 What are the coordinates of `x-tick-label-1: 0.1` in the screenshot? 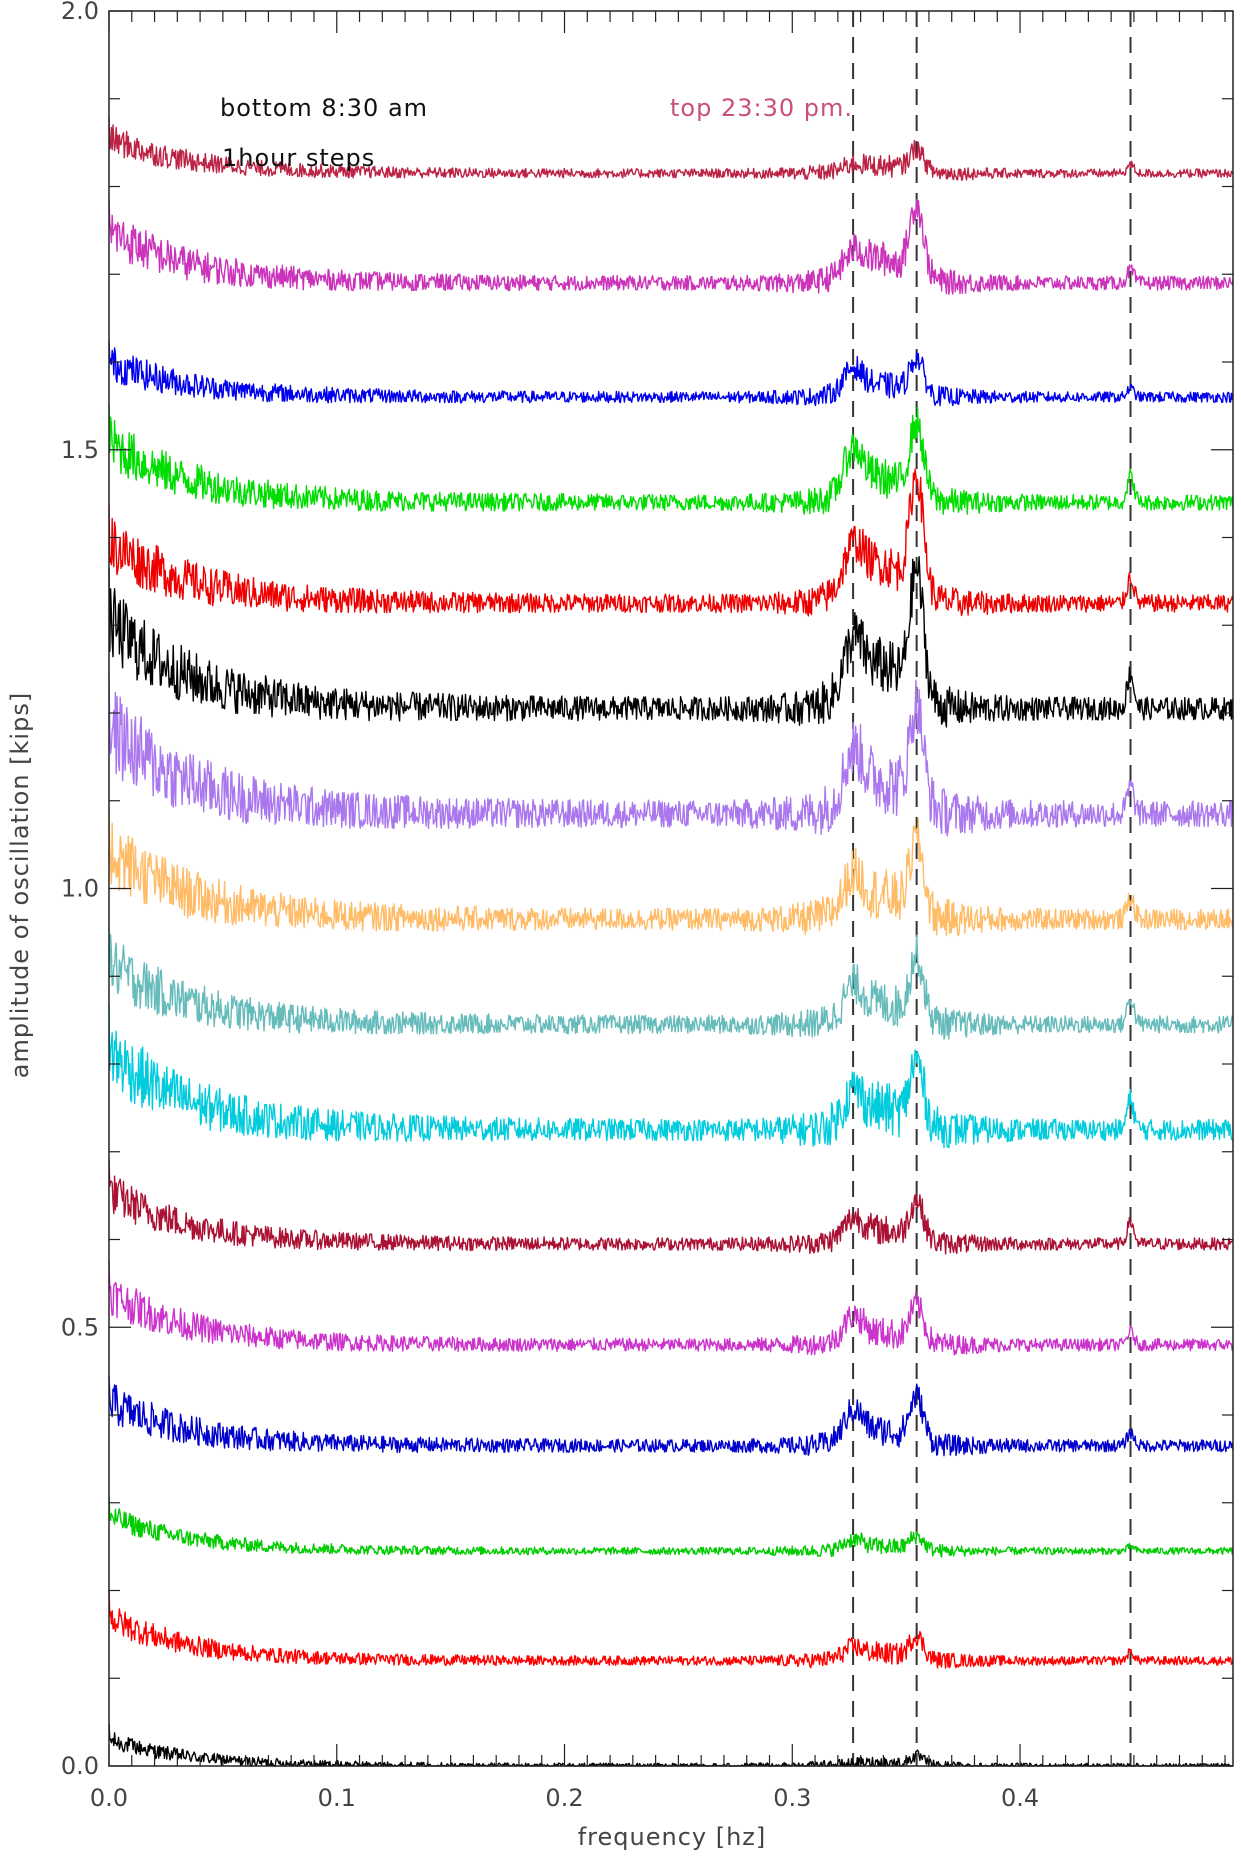 It's located at (337, 1798).